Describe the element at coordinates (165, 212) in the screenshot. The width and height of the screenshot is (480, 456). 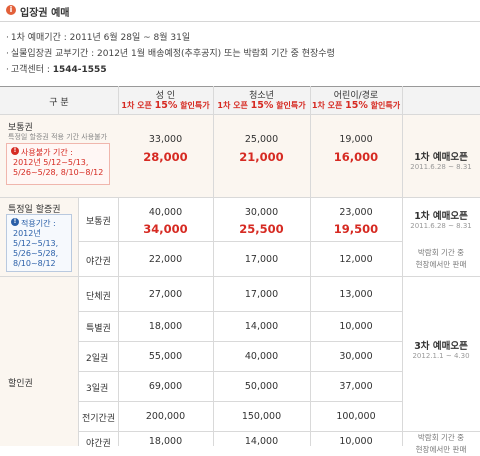
I see `premium-adult-price: 40,000` at that location.